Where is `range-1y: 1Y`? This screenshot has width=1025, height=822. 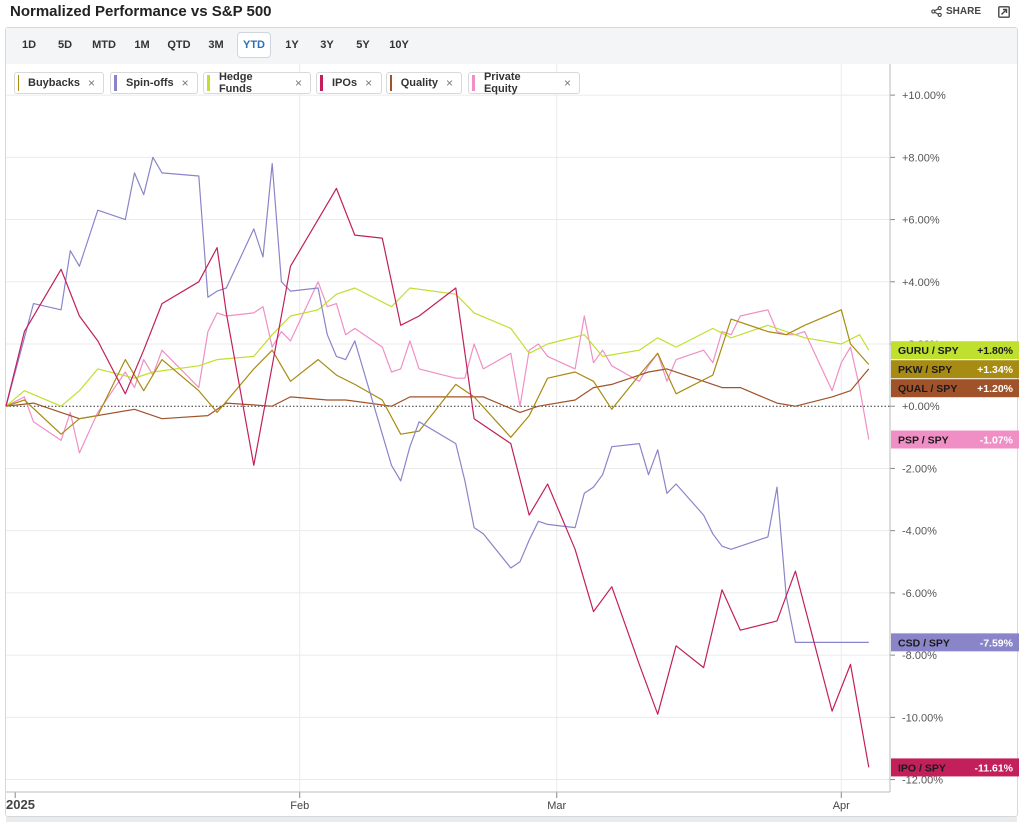
range-1y: 1Y is located at coordinates (292, 45).